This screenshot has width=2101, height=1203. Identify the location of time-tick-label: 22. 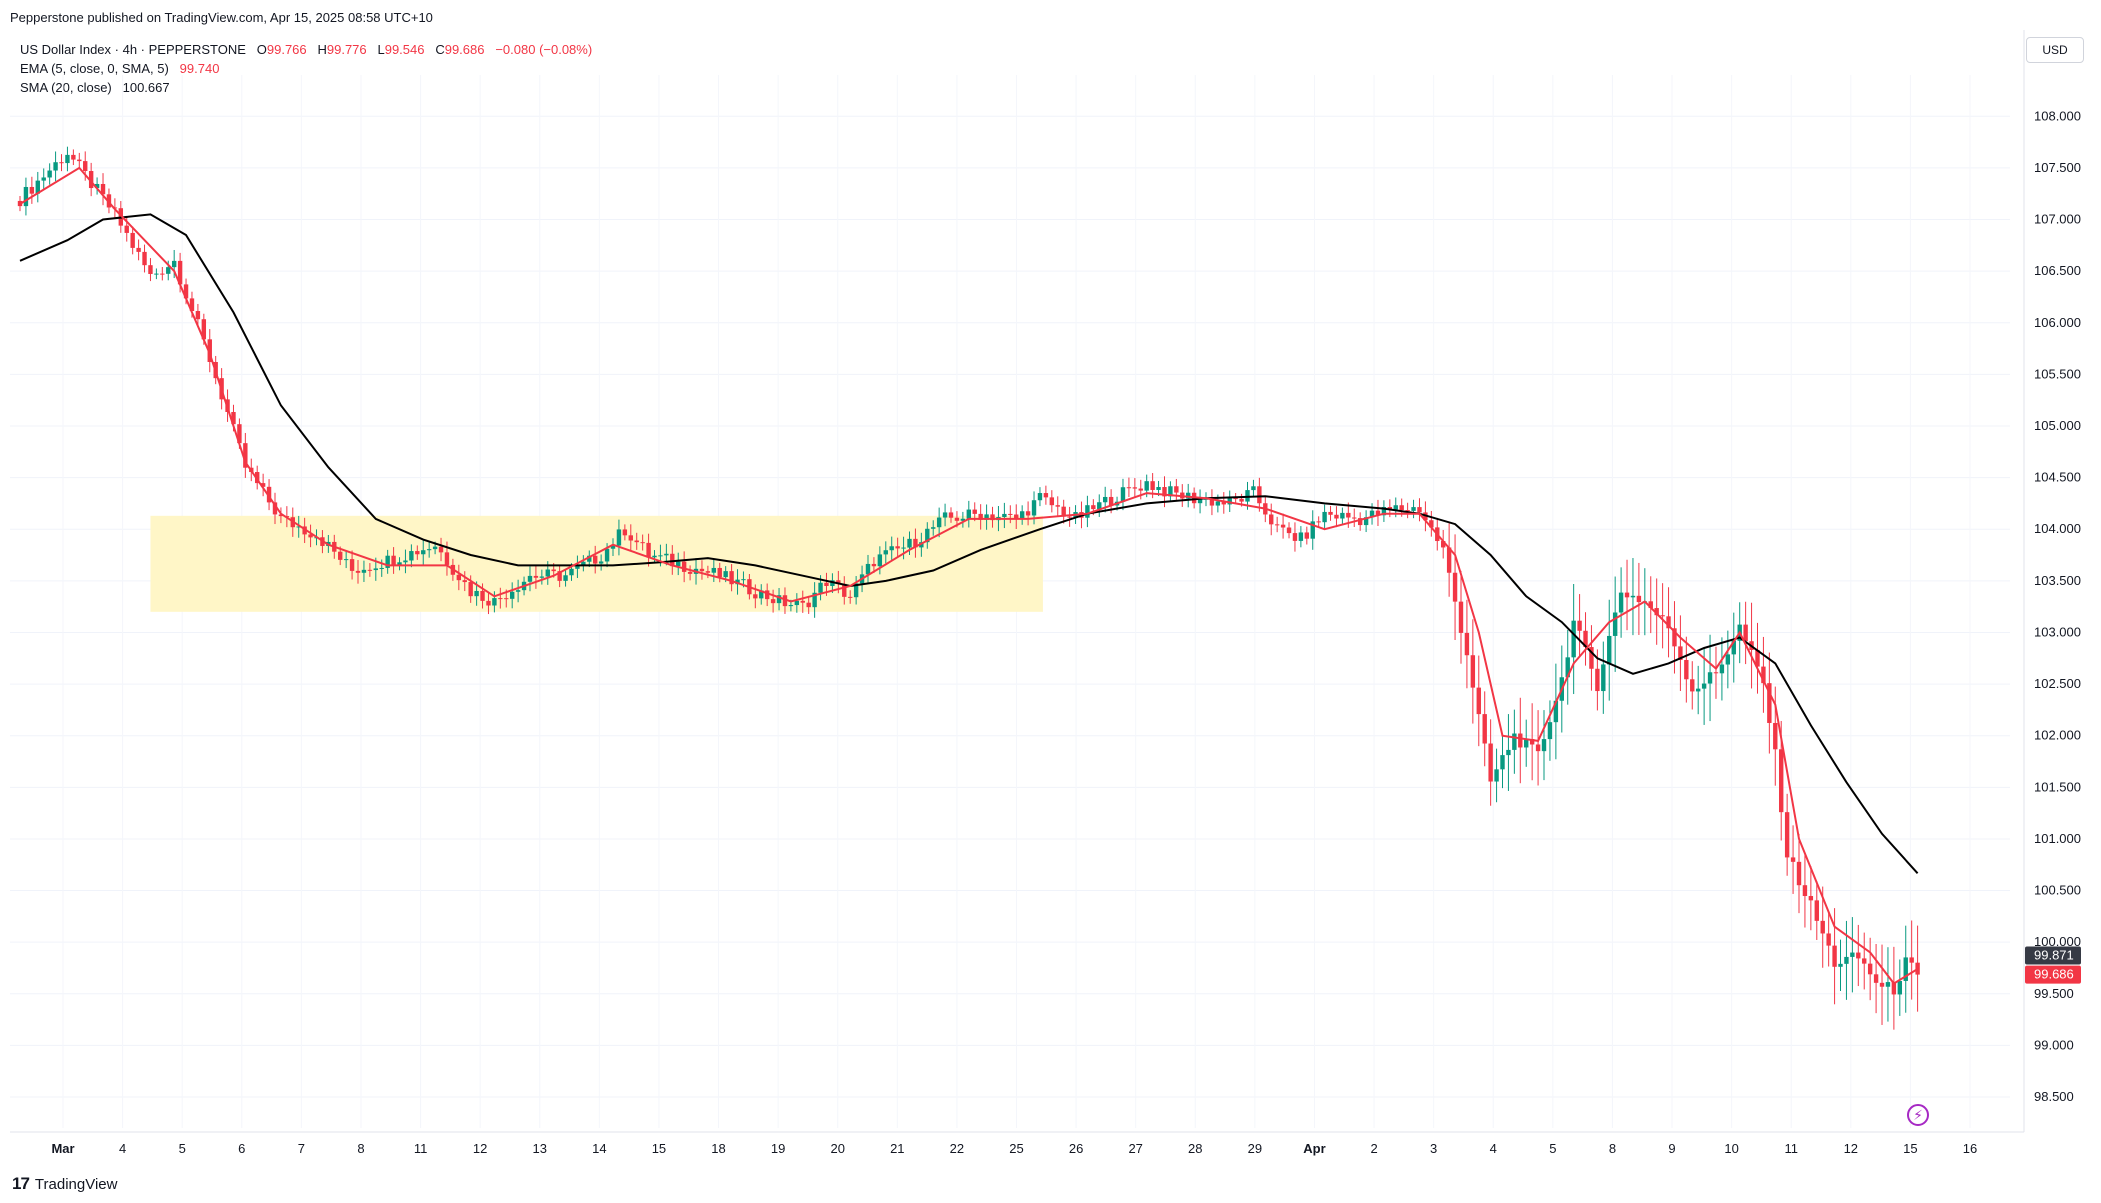
(957, 1148).